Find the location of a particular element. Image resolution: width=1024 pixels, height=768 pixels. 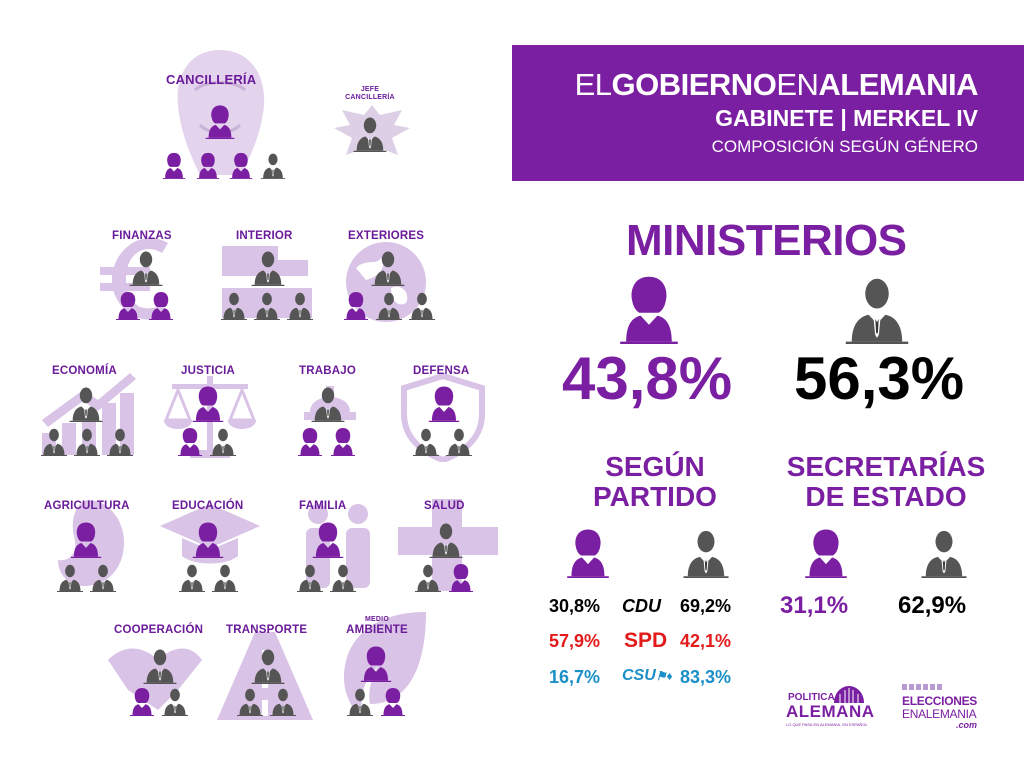

partido-csu-female: 16,7% is located at coordinates (575, 677).